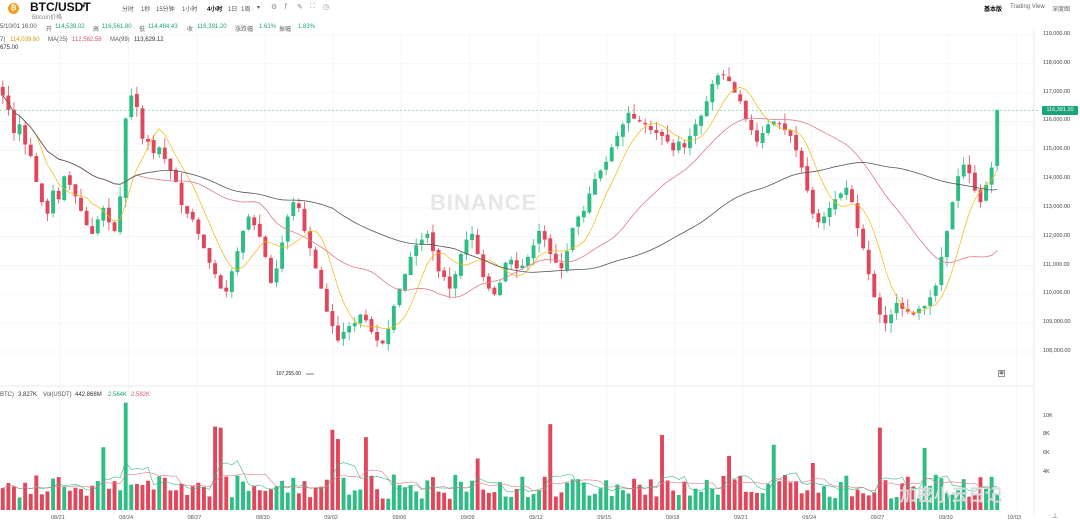 This screenshot has width=1080, height=523. I want to click on interval-tab-time: 分时, so click(128, 10).